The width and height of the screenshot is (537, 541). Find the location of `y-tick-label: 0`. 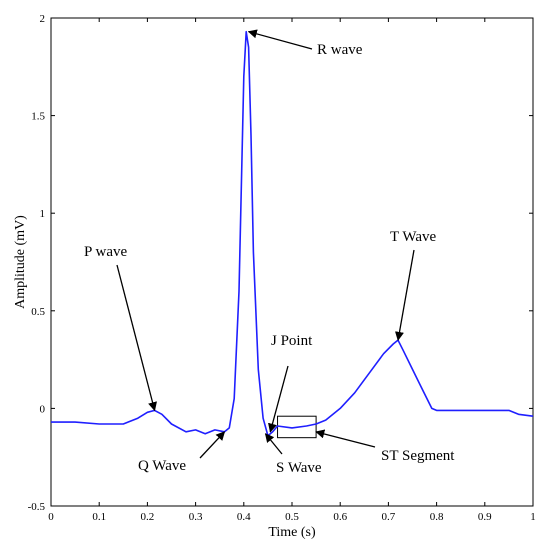

y-tick-label: 0 is located at coordinates (43, 409).